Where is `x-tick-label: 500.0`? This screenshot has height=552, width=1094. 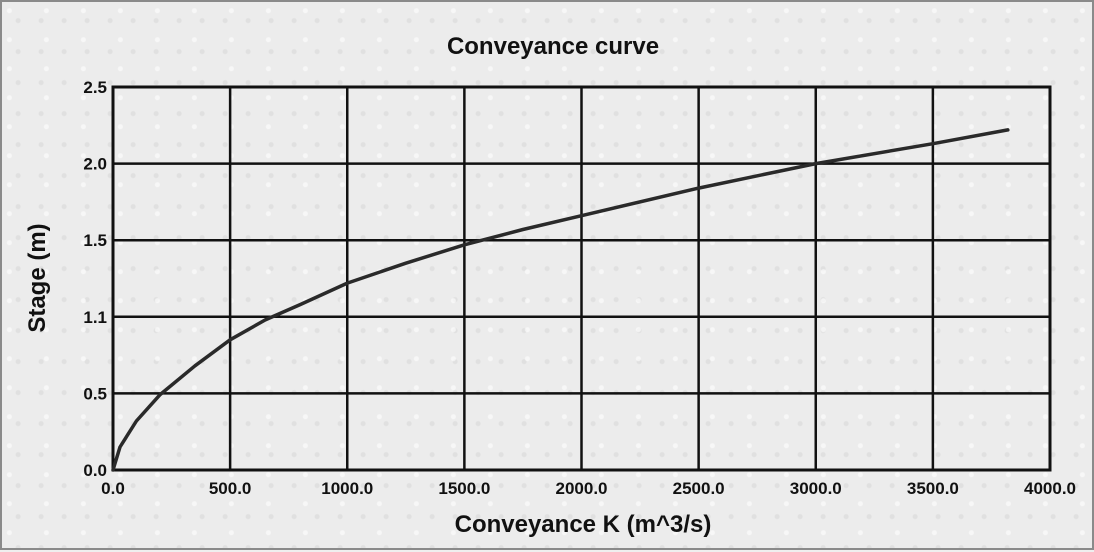 x-tick-label: 500.0 is located at coordinates (230, 488).